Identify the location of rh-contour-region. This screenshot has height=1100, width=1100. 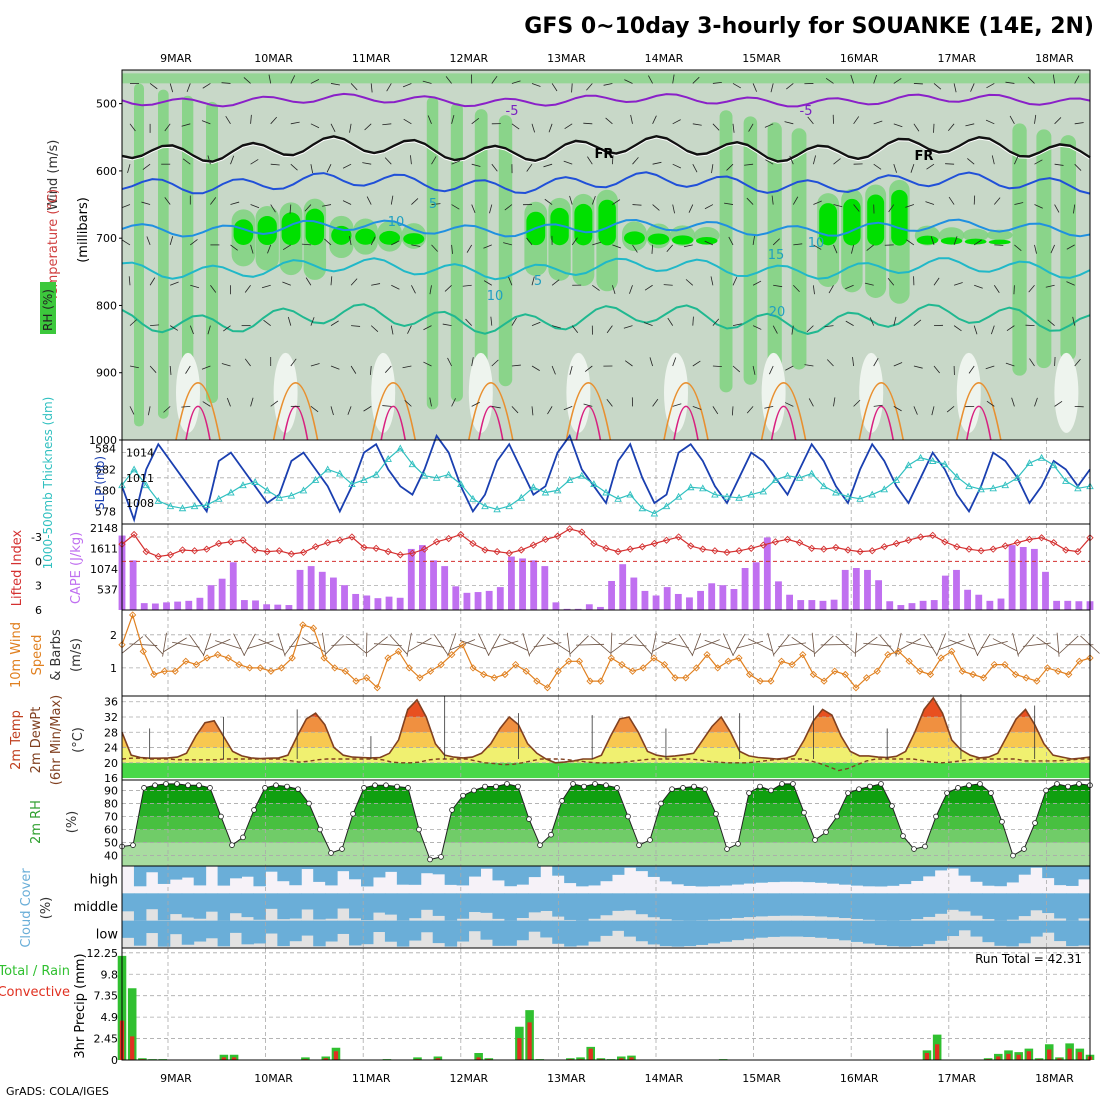
(1068, 248).